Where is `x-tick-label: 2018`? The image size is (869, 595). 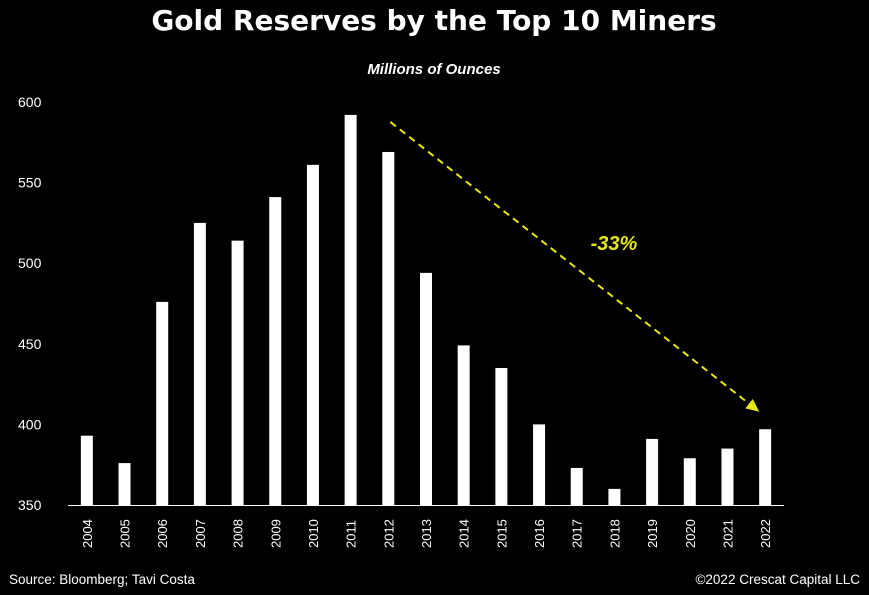
x-tick-label: 2018 is located at coordinates (614, 533).